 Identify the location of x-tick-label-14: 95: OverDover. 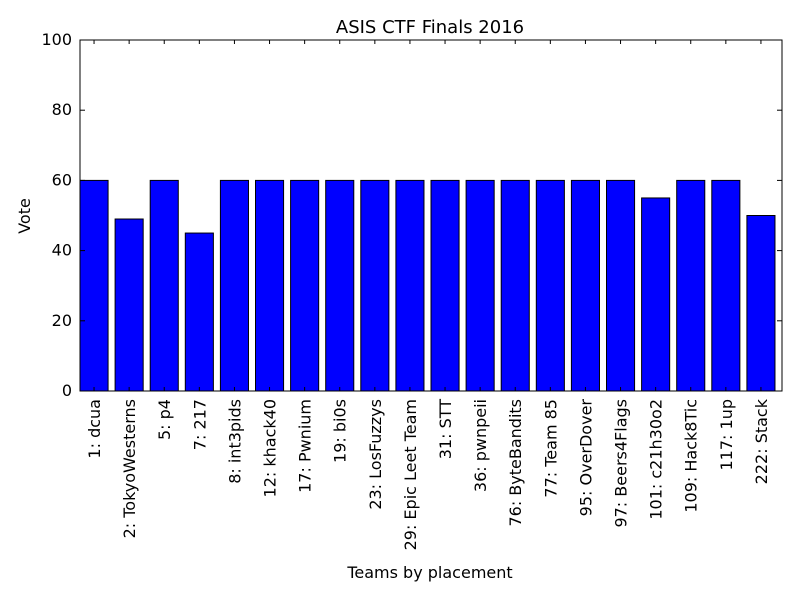
(585, 458).